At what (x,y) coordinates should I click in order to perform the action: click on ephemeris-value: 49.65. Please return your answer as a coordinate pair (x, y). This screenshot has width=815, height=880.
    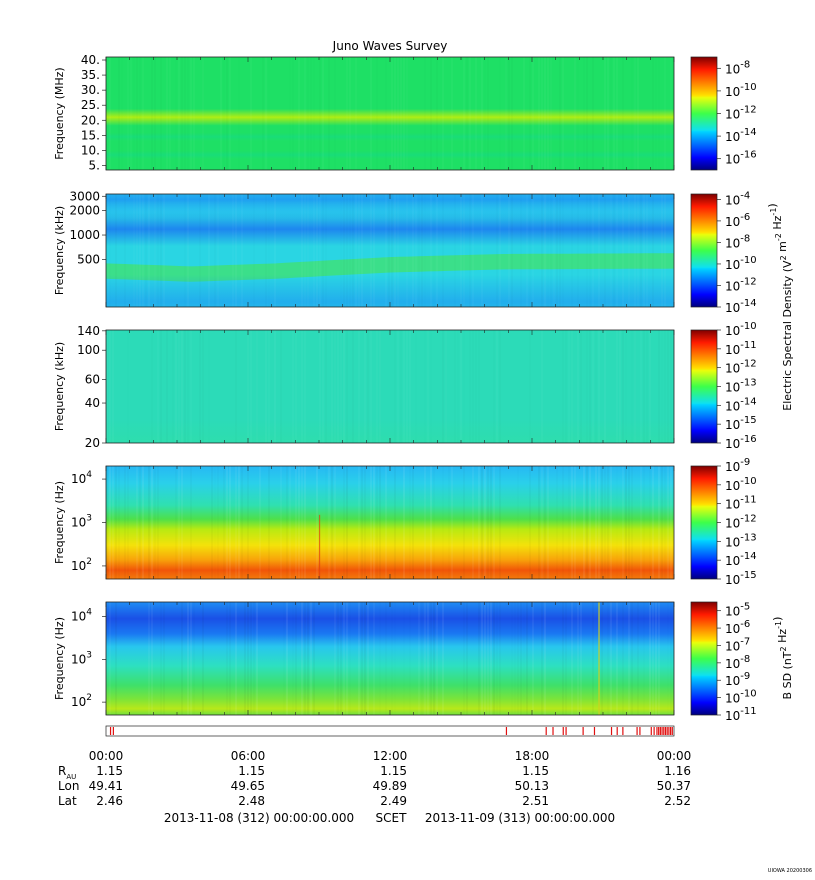
    Looking at the image, I should click on (248, 786).